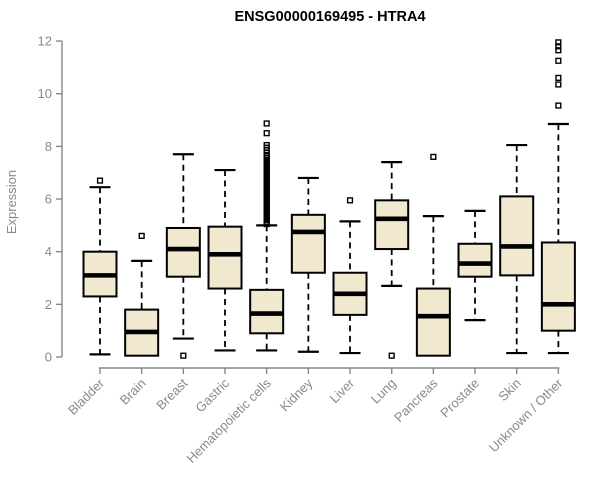 The width and height of the screenshot is (600, 500). I want to click on x-category-label: Lung, so click(383, 391).